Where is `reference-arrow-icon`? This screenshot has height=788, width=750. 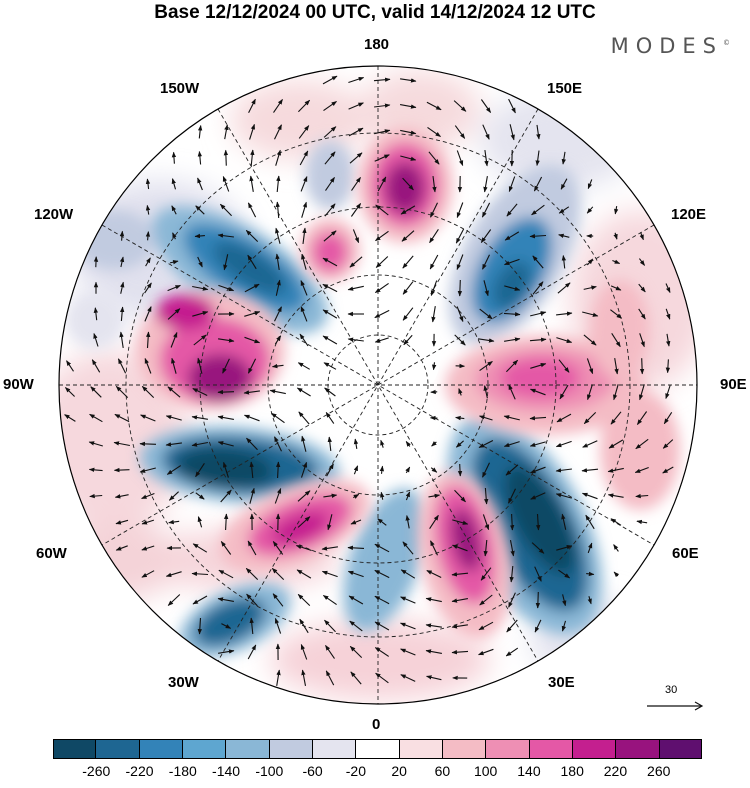 reference-arrow-icon is located at coordinates (675, 699).